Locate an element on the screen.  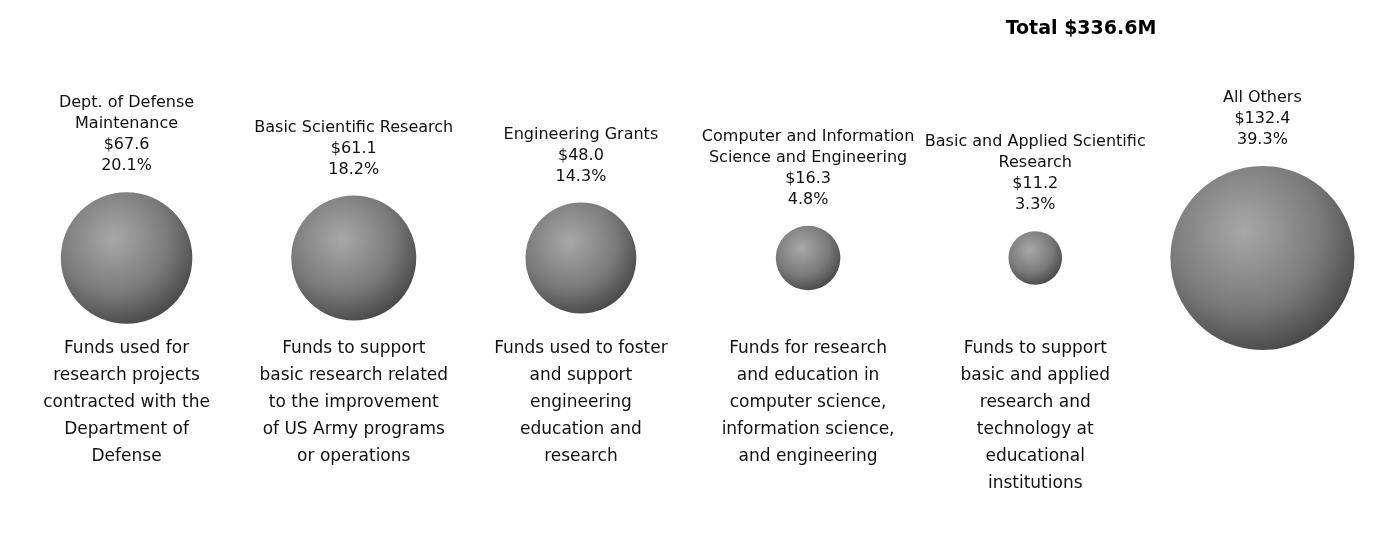
text: Funds to support basic and applied research and technology at educational institutions is located at coordinates (1035, 414).